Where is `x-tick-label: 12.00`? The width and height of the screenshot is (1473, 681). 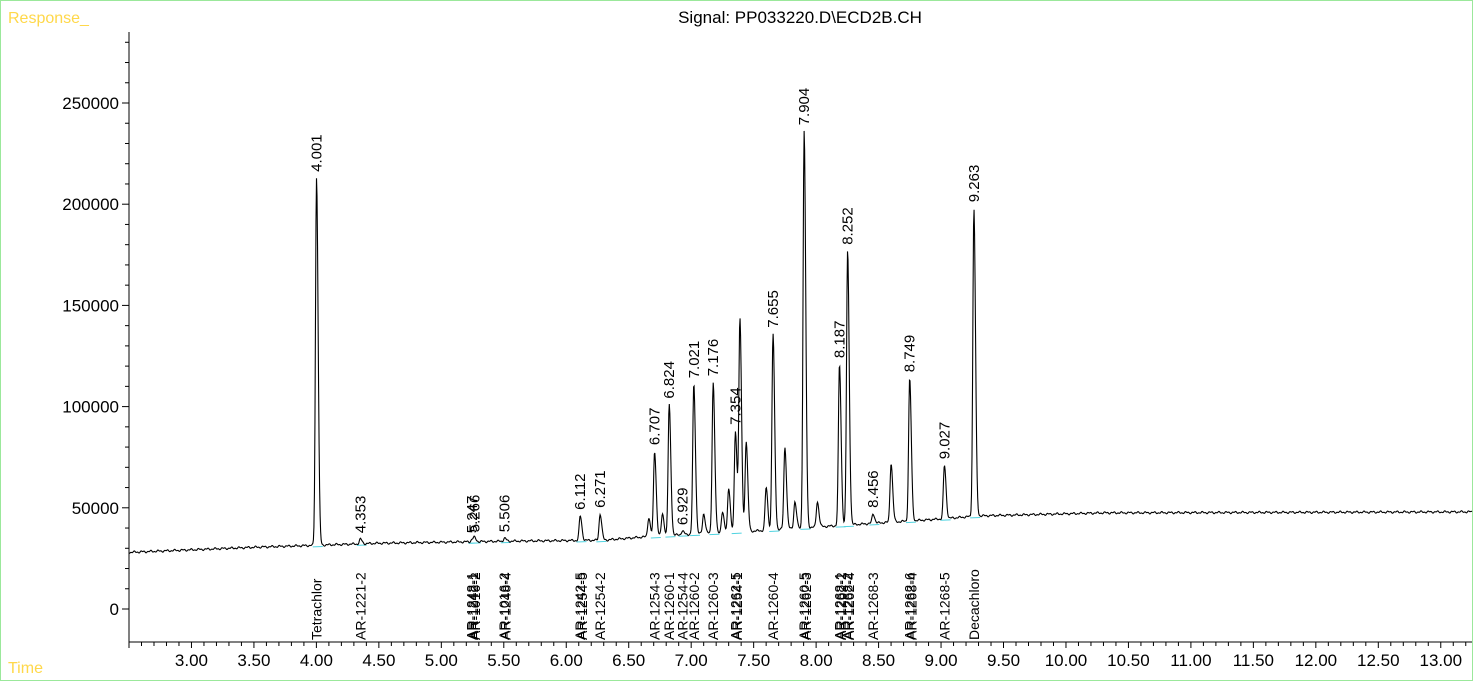
x-tick-label: 12.00 is located at coordinates (1316, 660).